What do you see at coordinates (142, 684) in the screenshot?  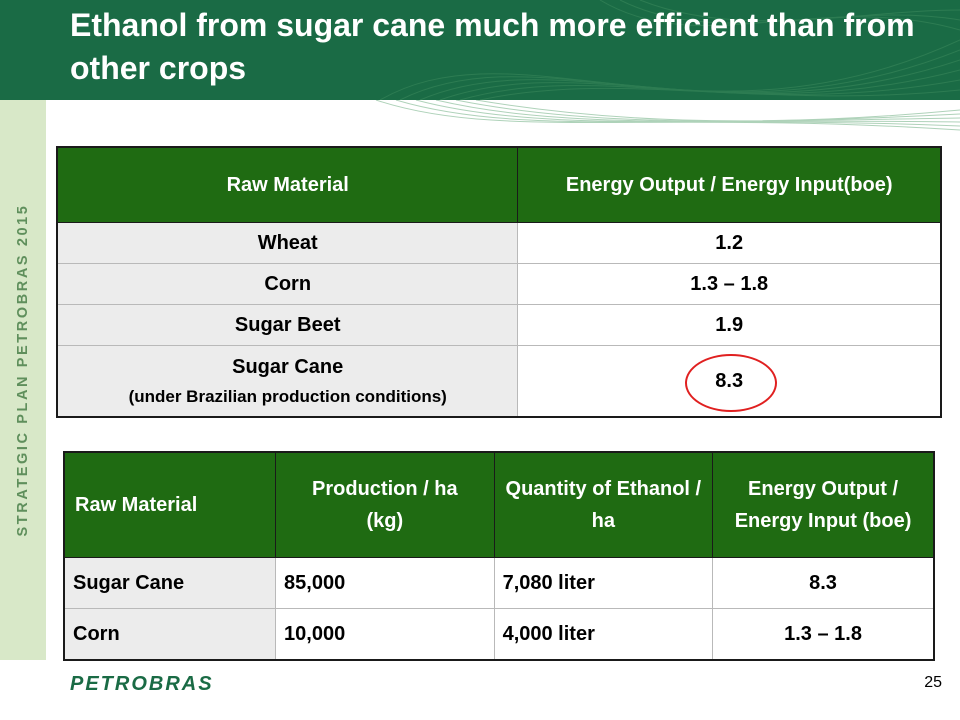 I see `petrobras-logo: PETROBRAS` at bounding box center [142, 684].